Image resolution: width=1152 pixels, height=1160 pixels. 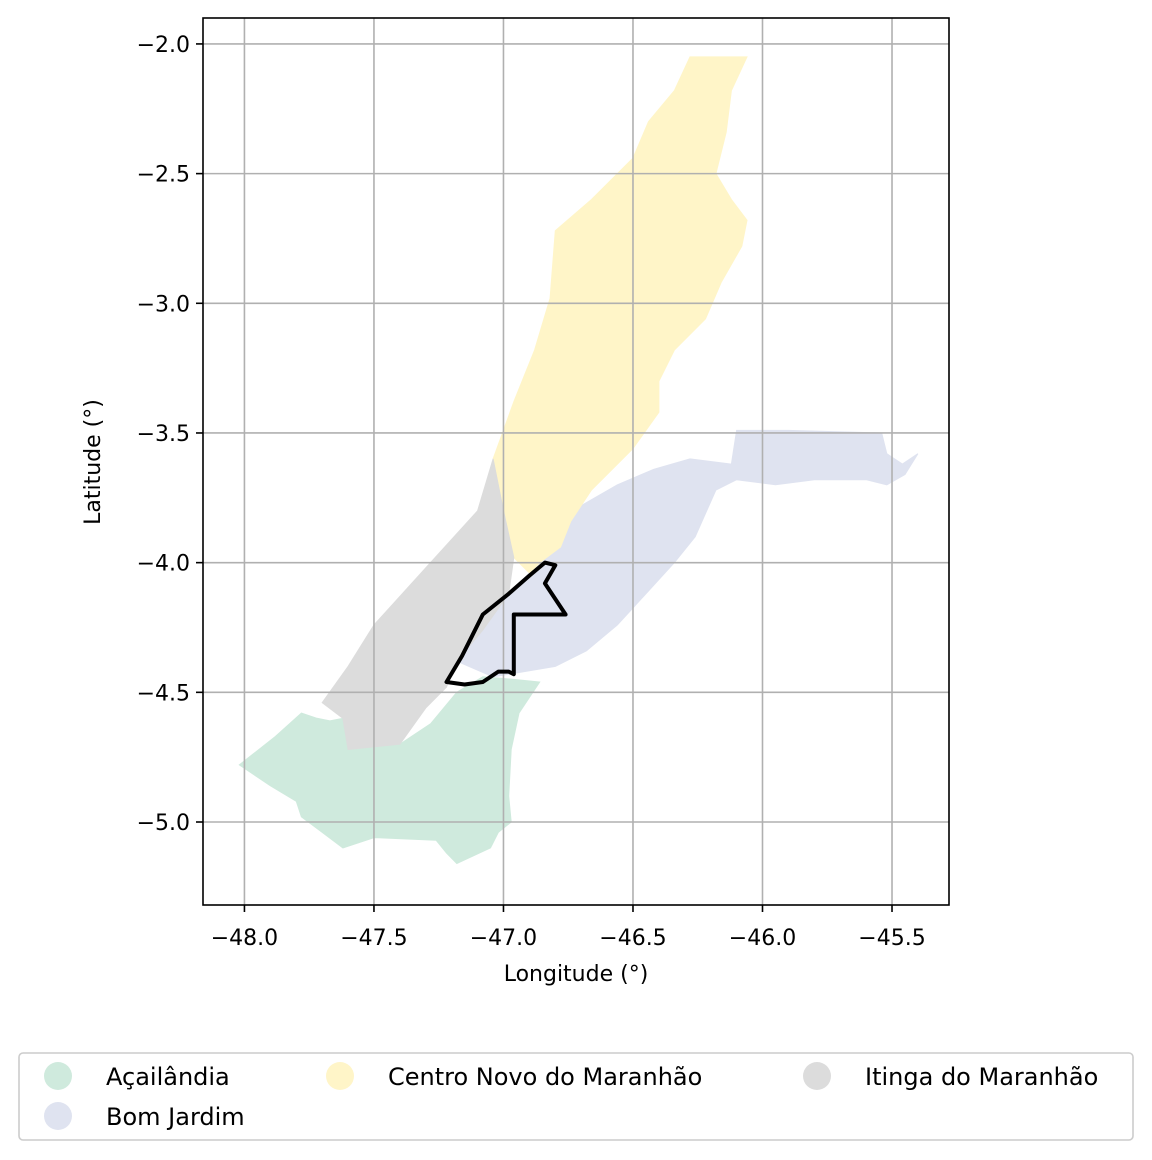 What do you see at coordinates (981, 1077) in the screenshot?
I see `legend-label-itinga-do-maranhao: Itinga do Maranhão` at bounding box center [981, 1077].